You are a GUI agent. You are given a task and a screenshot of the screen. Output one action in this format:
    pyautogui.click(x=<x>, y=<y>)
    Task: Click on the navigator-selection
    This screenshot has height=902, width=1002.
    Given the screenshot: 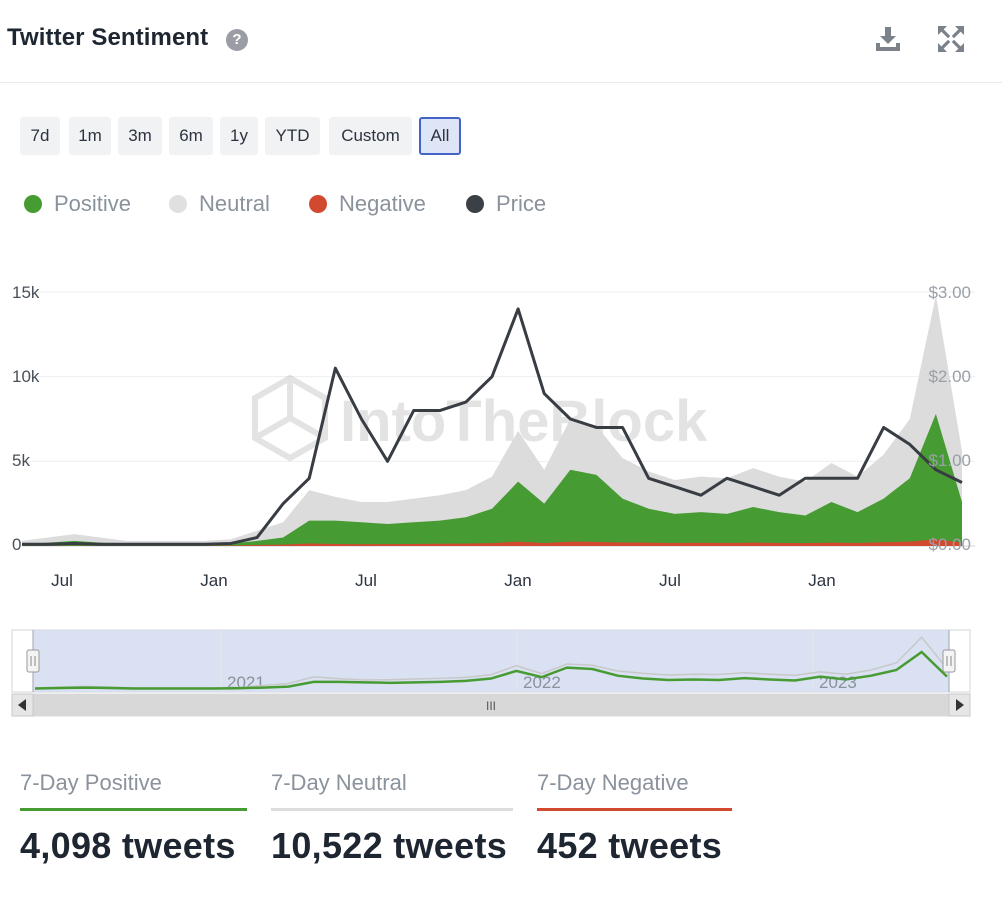 What is the action you would take?
    pyautogui.click(x=491, y=661)
    